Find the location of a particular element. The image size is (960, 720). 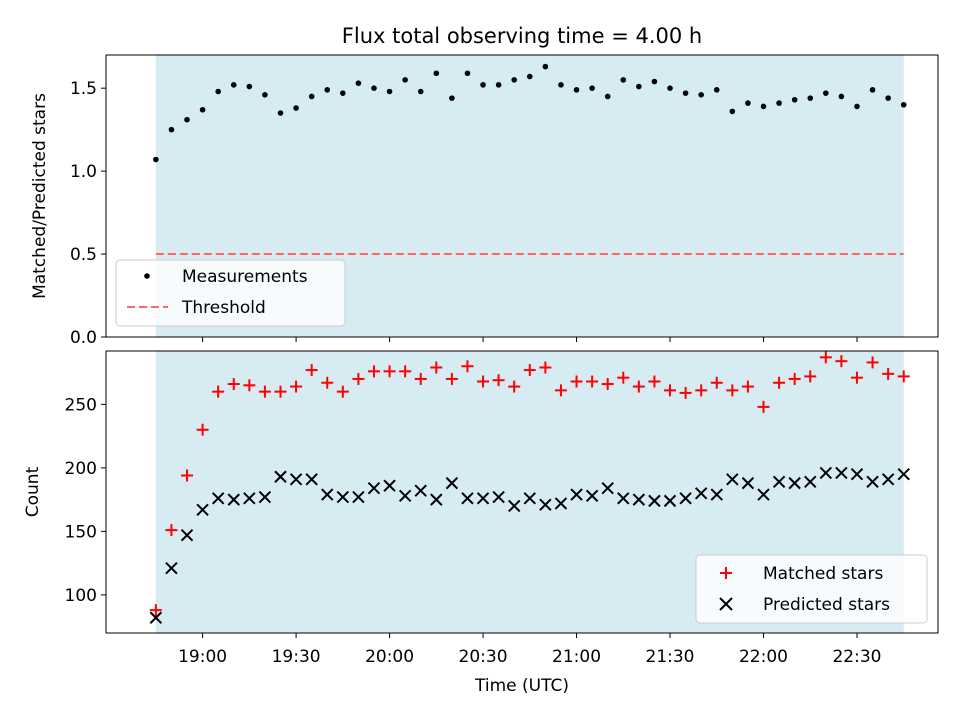

x-tick-label: 19:30 is located at coordinates (296, 657).